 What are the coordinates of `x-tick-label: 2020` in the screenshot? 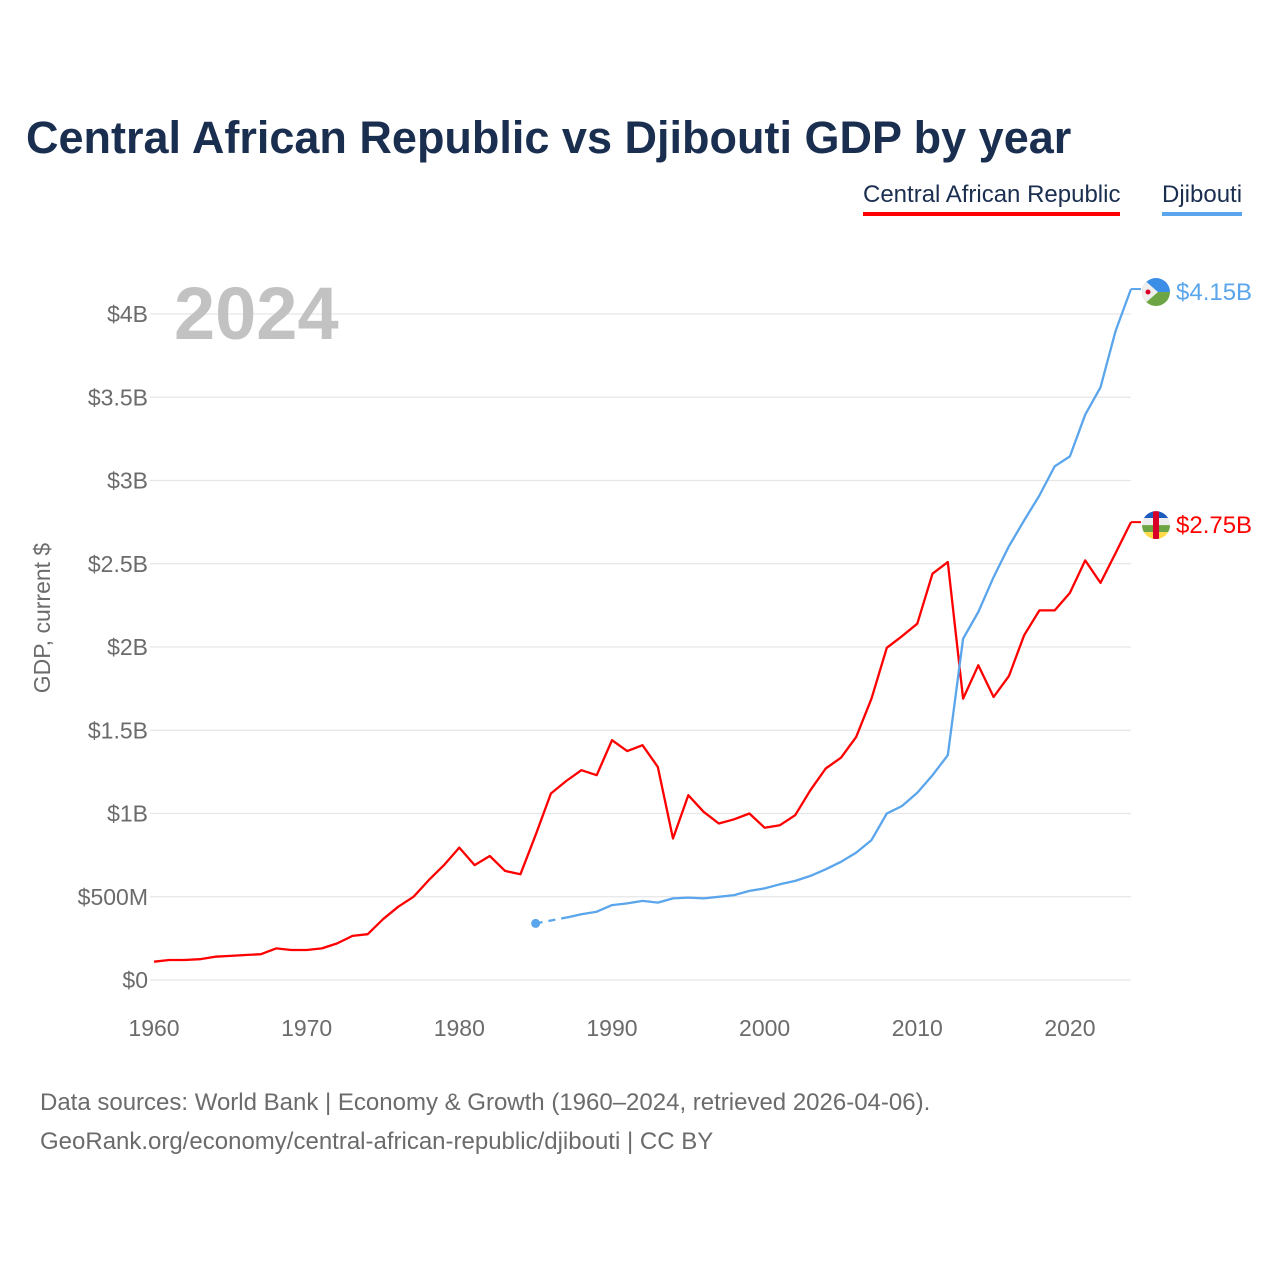 It's located at (1069, 1028).